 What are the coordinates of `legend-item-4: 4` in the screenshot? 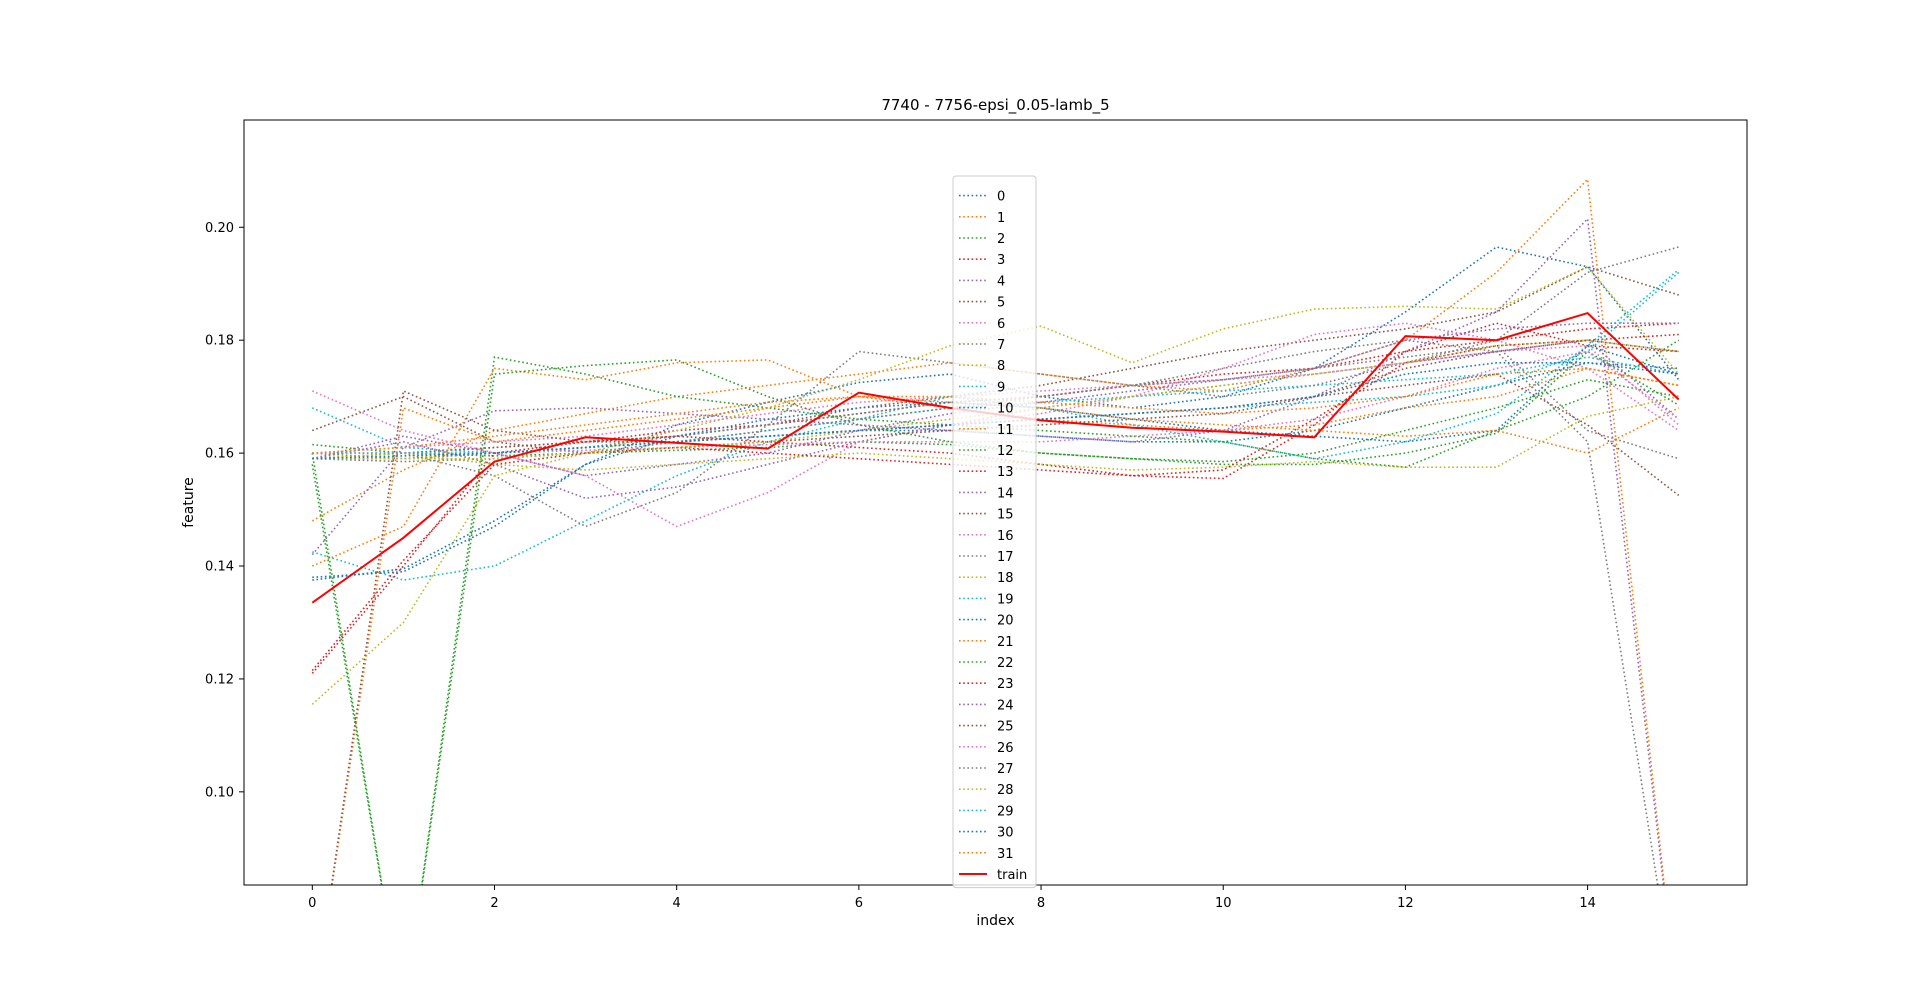 It's located at (982, 281).